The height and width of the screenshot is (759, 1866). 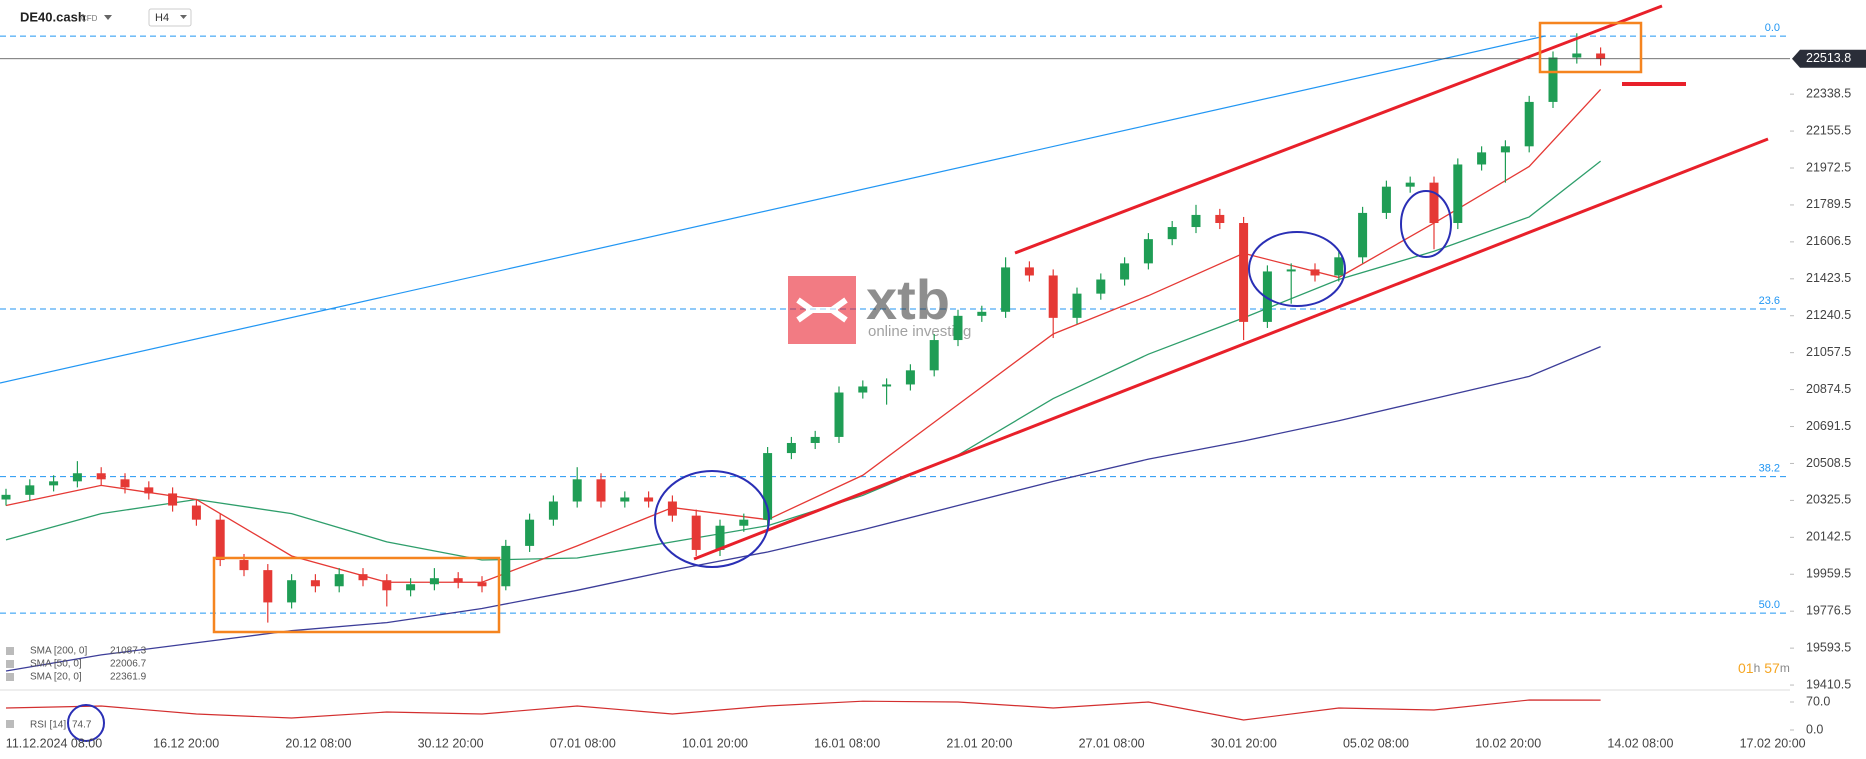 What do you see at coordinates (1828, 167) in the screenshot?
I see `y-tick-label: 21972.5` at bounding box center [1828, 167].